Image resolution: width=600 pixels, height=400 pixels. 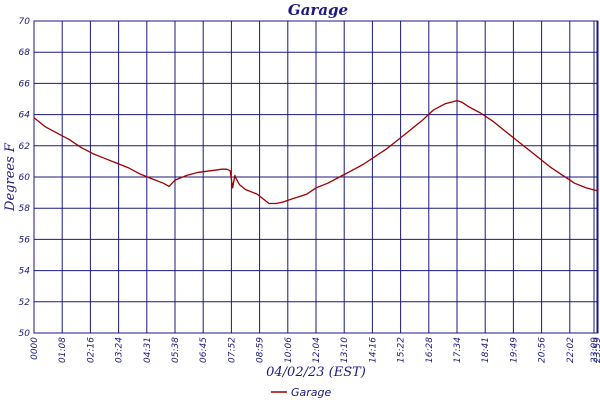 I want to click on x-tick-label: 23:09, so click(x=595, y=350).